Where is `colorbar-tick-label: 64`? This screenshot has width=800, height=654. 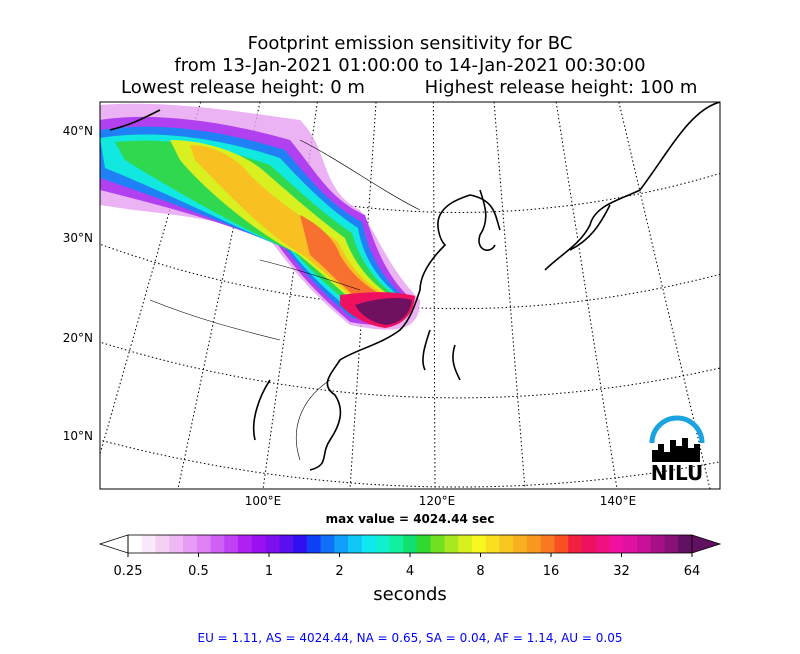
colorbar-tick-label: 64 is located at coordinates (692, 571).